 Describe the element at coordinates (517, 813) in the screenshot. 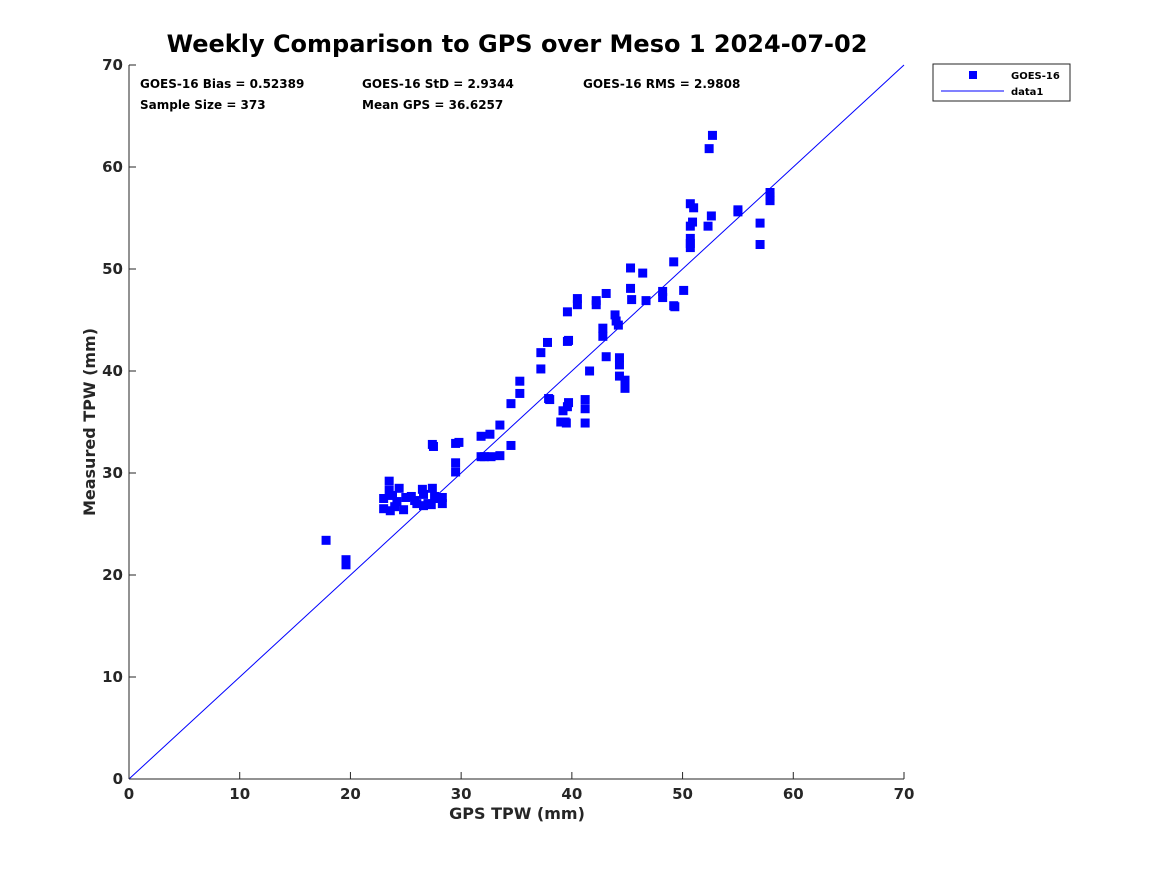

I see `x-axis-label: GPS TPW (mm)` at that location.